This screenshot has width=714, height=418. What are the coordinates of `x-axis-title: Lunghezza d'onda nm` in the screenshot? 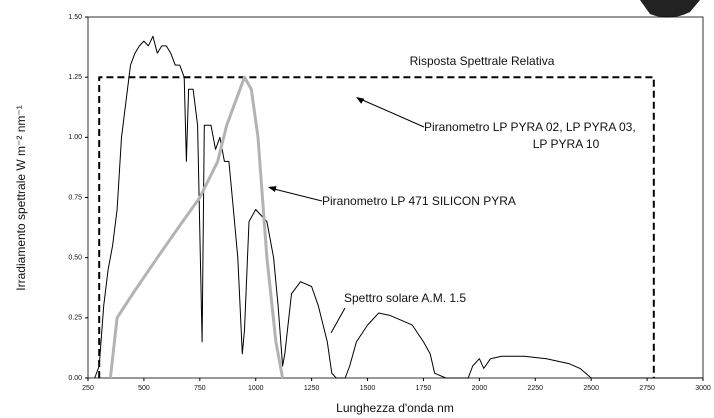 It's located at (395, 408).